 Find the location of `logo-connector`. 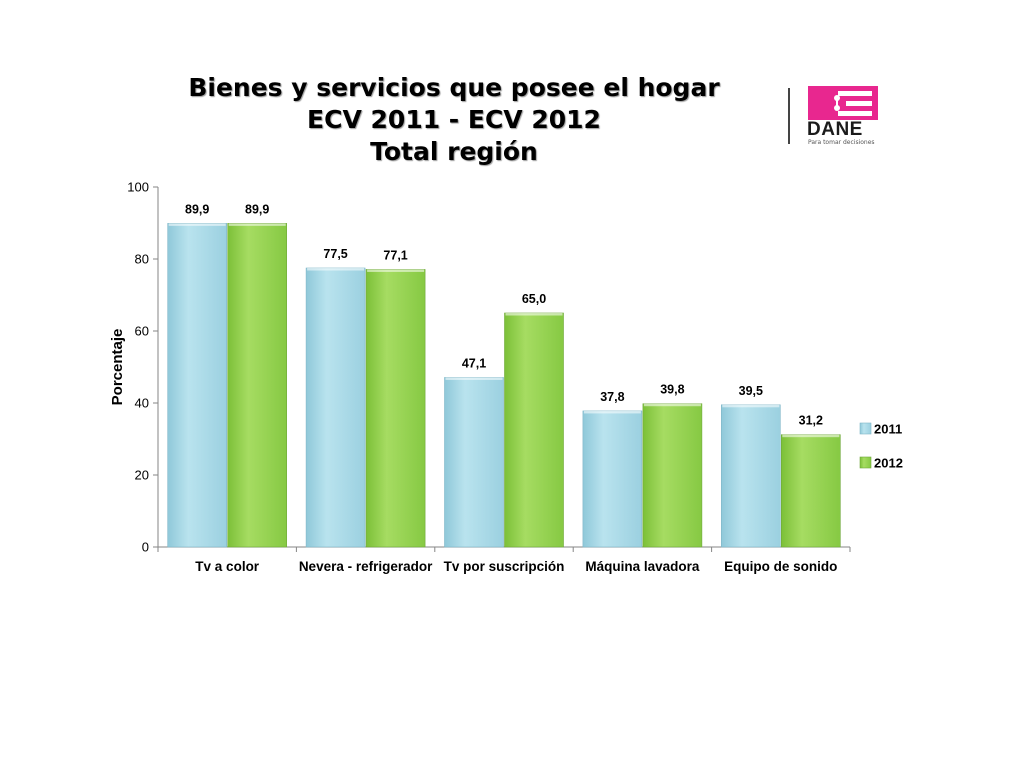

logo-connector is located at coordinates (837, 103).